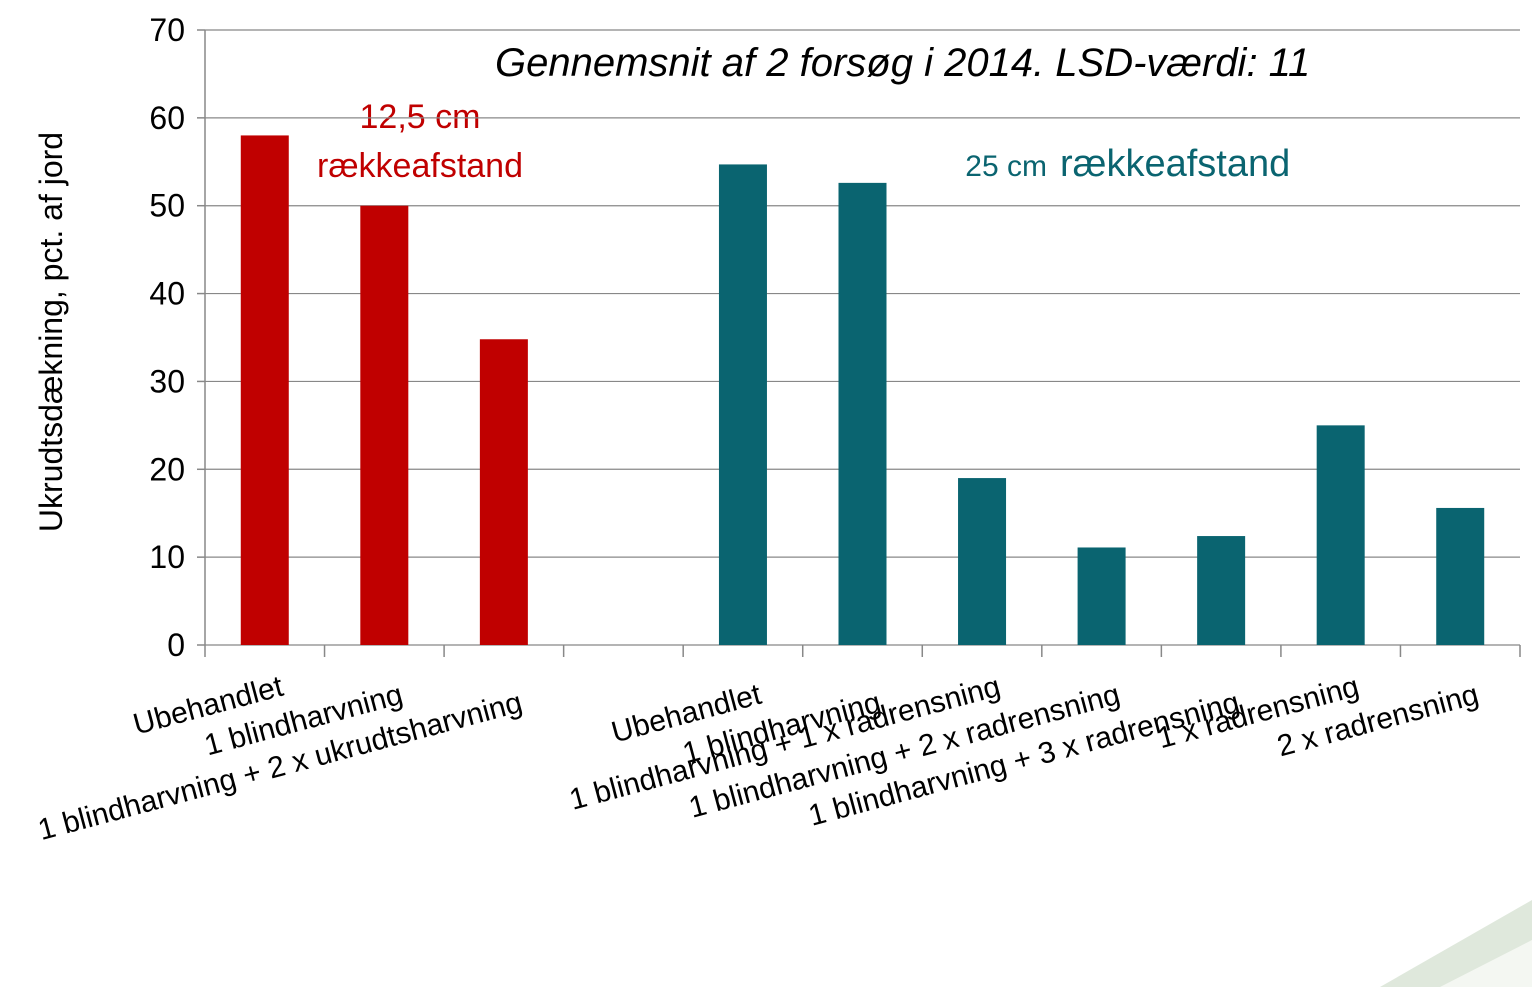 The width and height of the screenshot is (1532, 987). What do you see at coordinates (1486, 963) in the screenshot?
I see `decoration` at bounding box center [1486, 963].